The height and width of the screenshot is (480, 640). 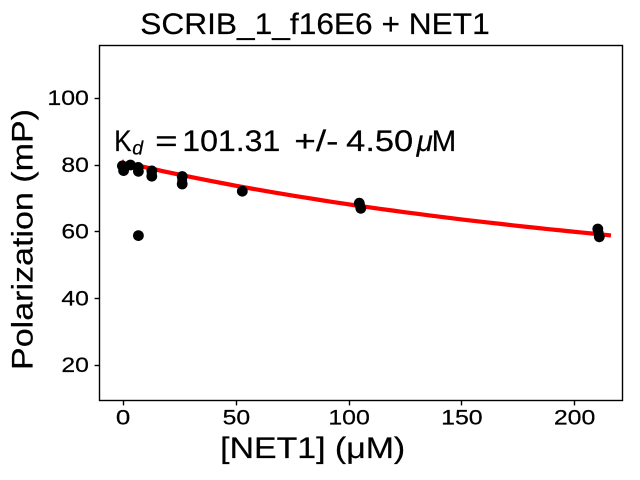 What do you see at coordinates (23, 239) in the screenshot?
I see `svg-text: Polarization (mP)` at bounding box center [23, 239].